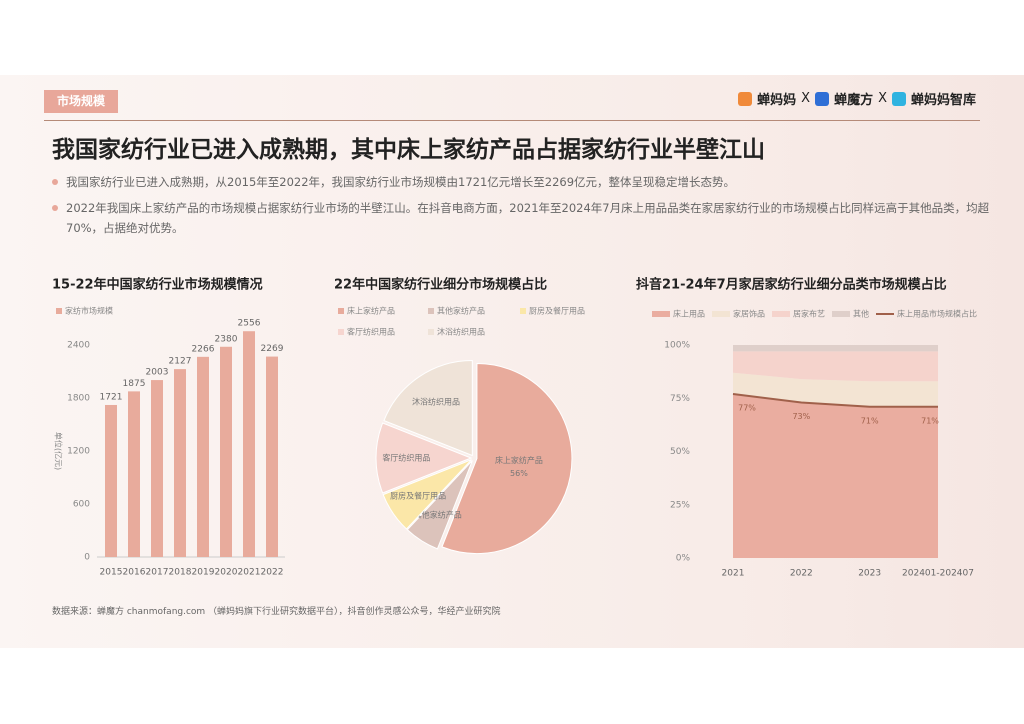 Image resolution: width=1024 pixels, height=724 pixels. I want to click on legend-label: 其他, so click(861, 314).